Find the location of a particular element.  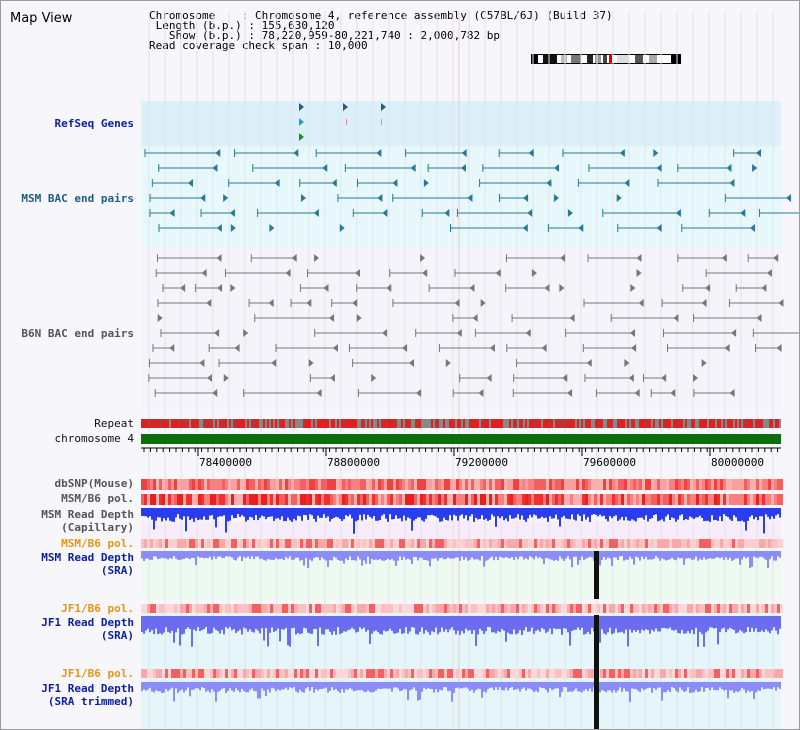

axis-tick-label: 79600000 is located at coordinates (609, 462).